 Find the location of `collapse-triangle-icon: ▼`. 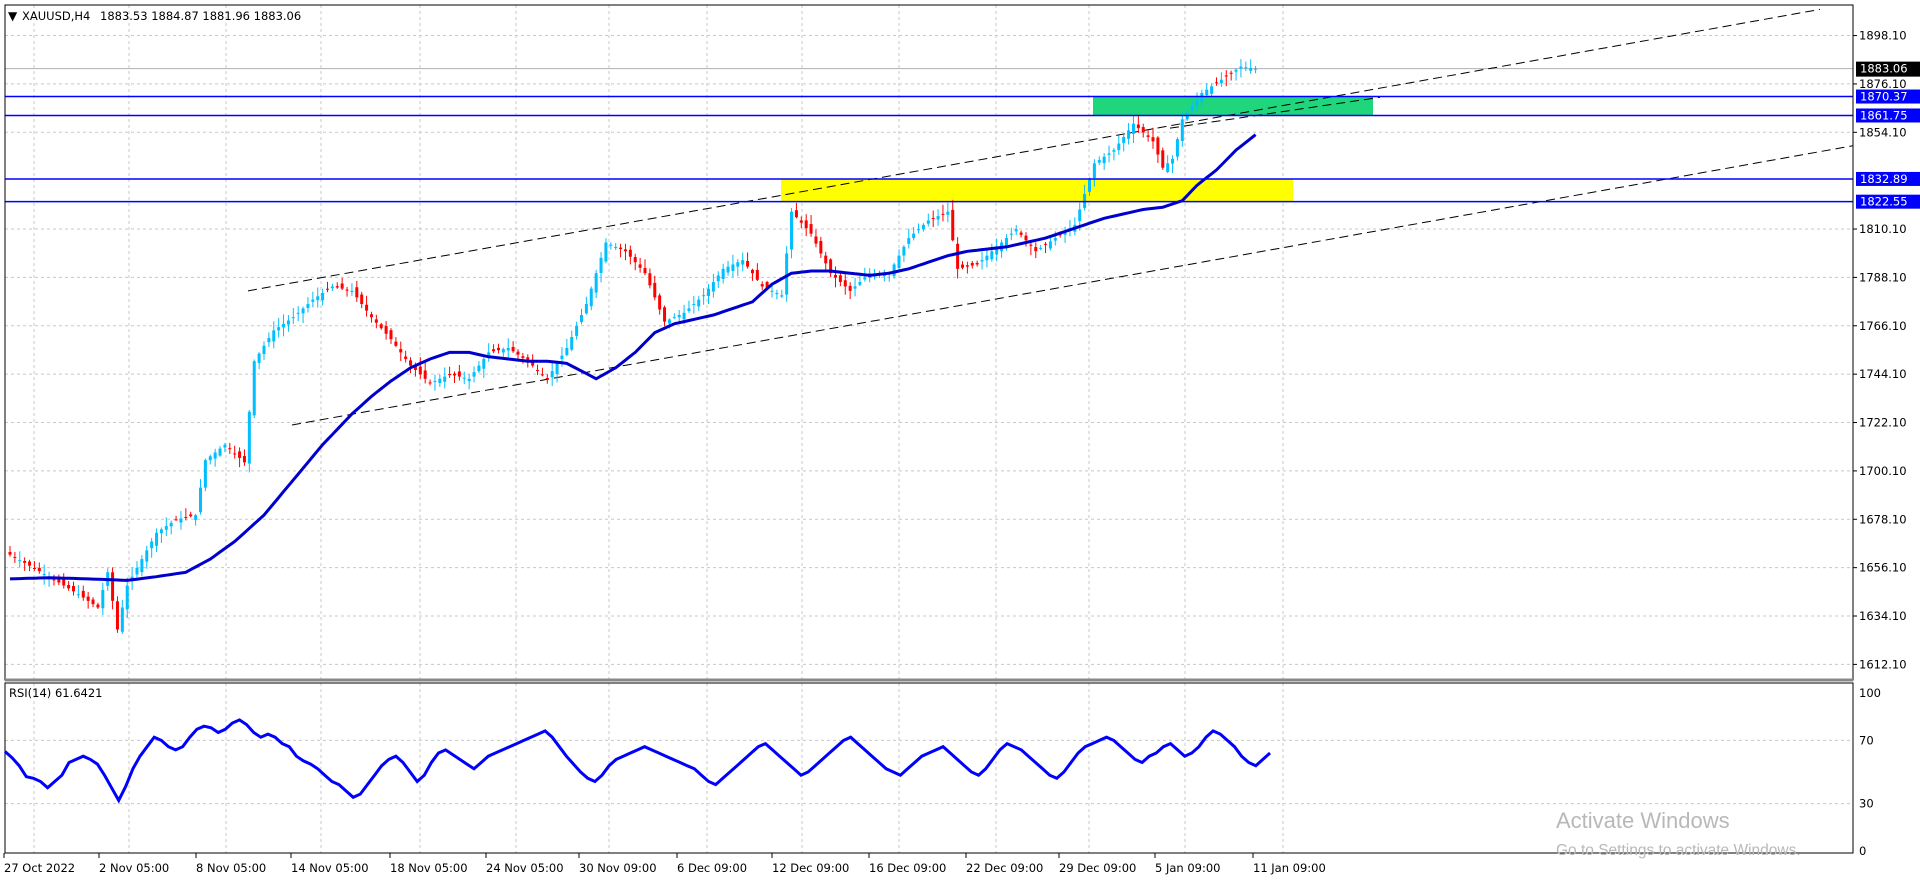

collapse-triangle-icon: ▼ is located at coordinates (13, 16).